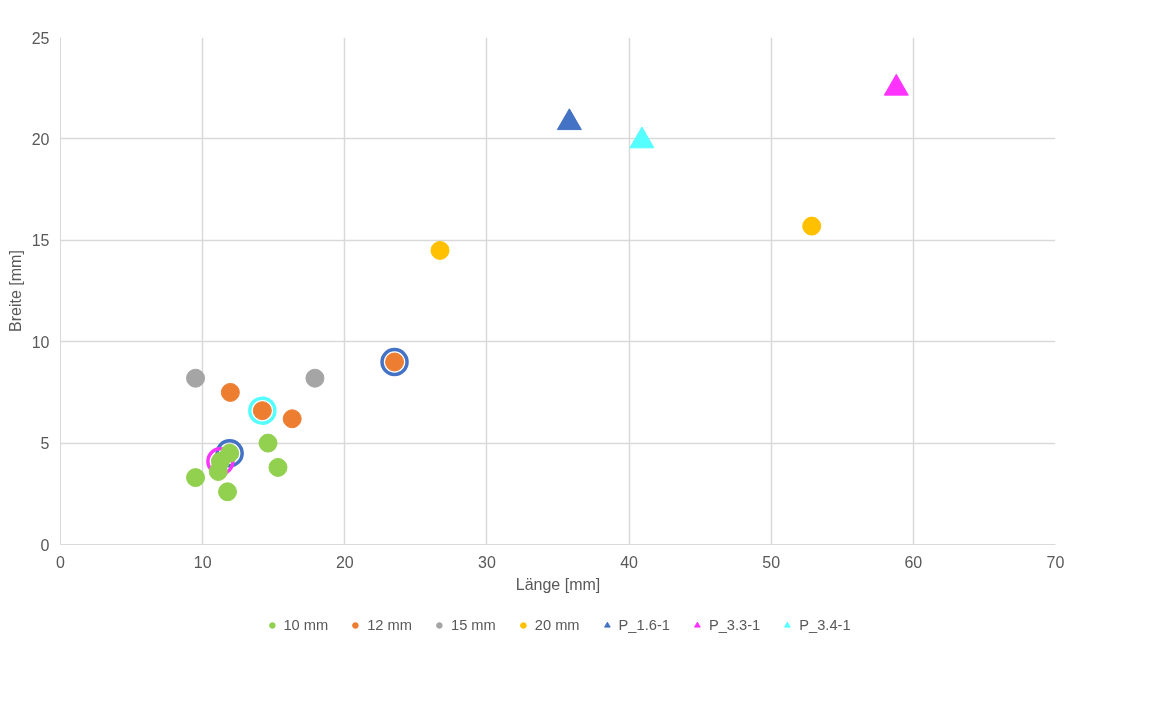 Image resolution: width=1151 pixels, height=703 pixels. What do you see at coordinates (45, 545) in the screenshot?
I see `y-tick-label: 0` at bounding box center [45, 545].